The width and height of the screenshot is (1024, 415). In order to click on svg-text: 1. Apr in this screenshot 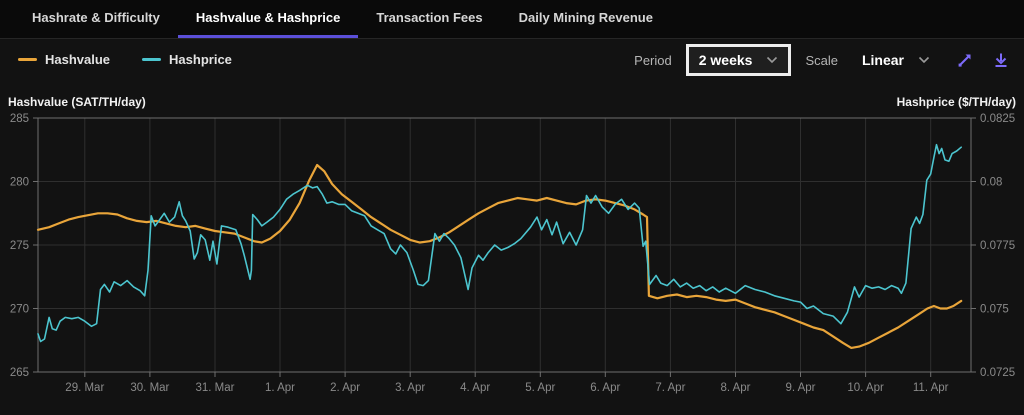, I will do `click(280, 388)`.